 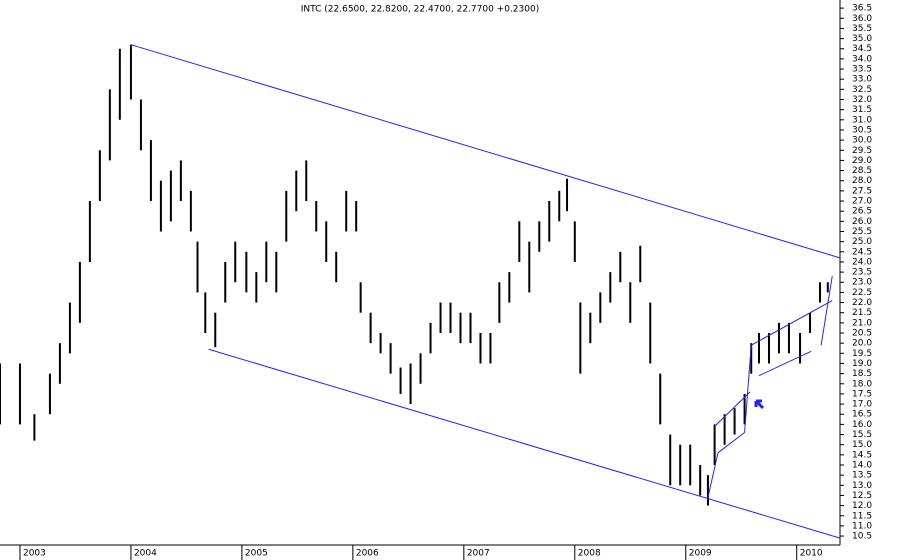 I want to click on x-tick-label: 2009, so click(x=700, y=554).